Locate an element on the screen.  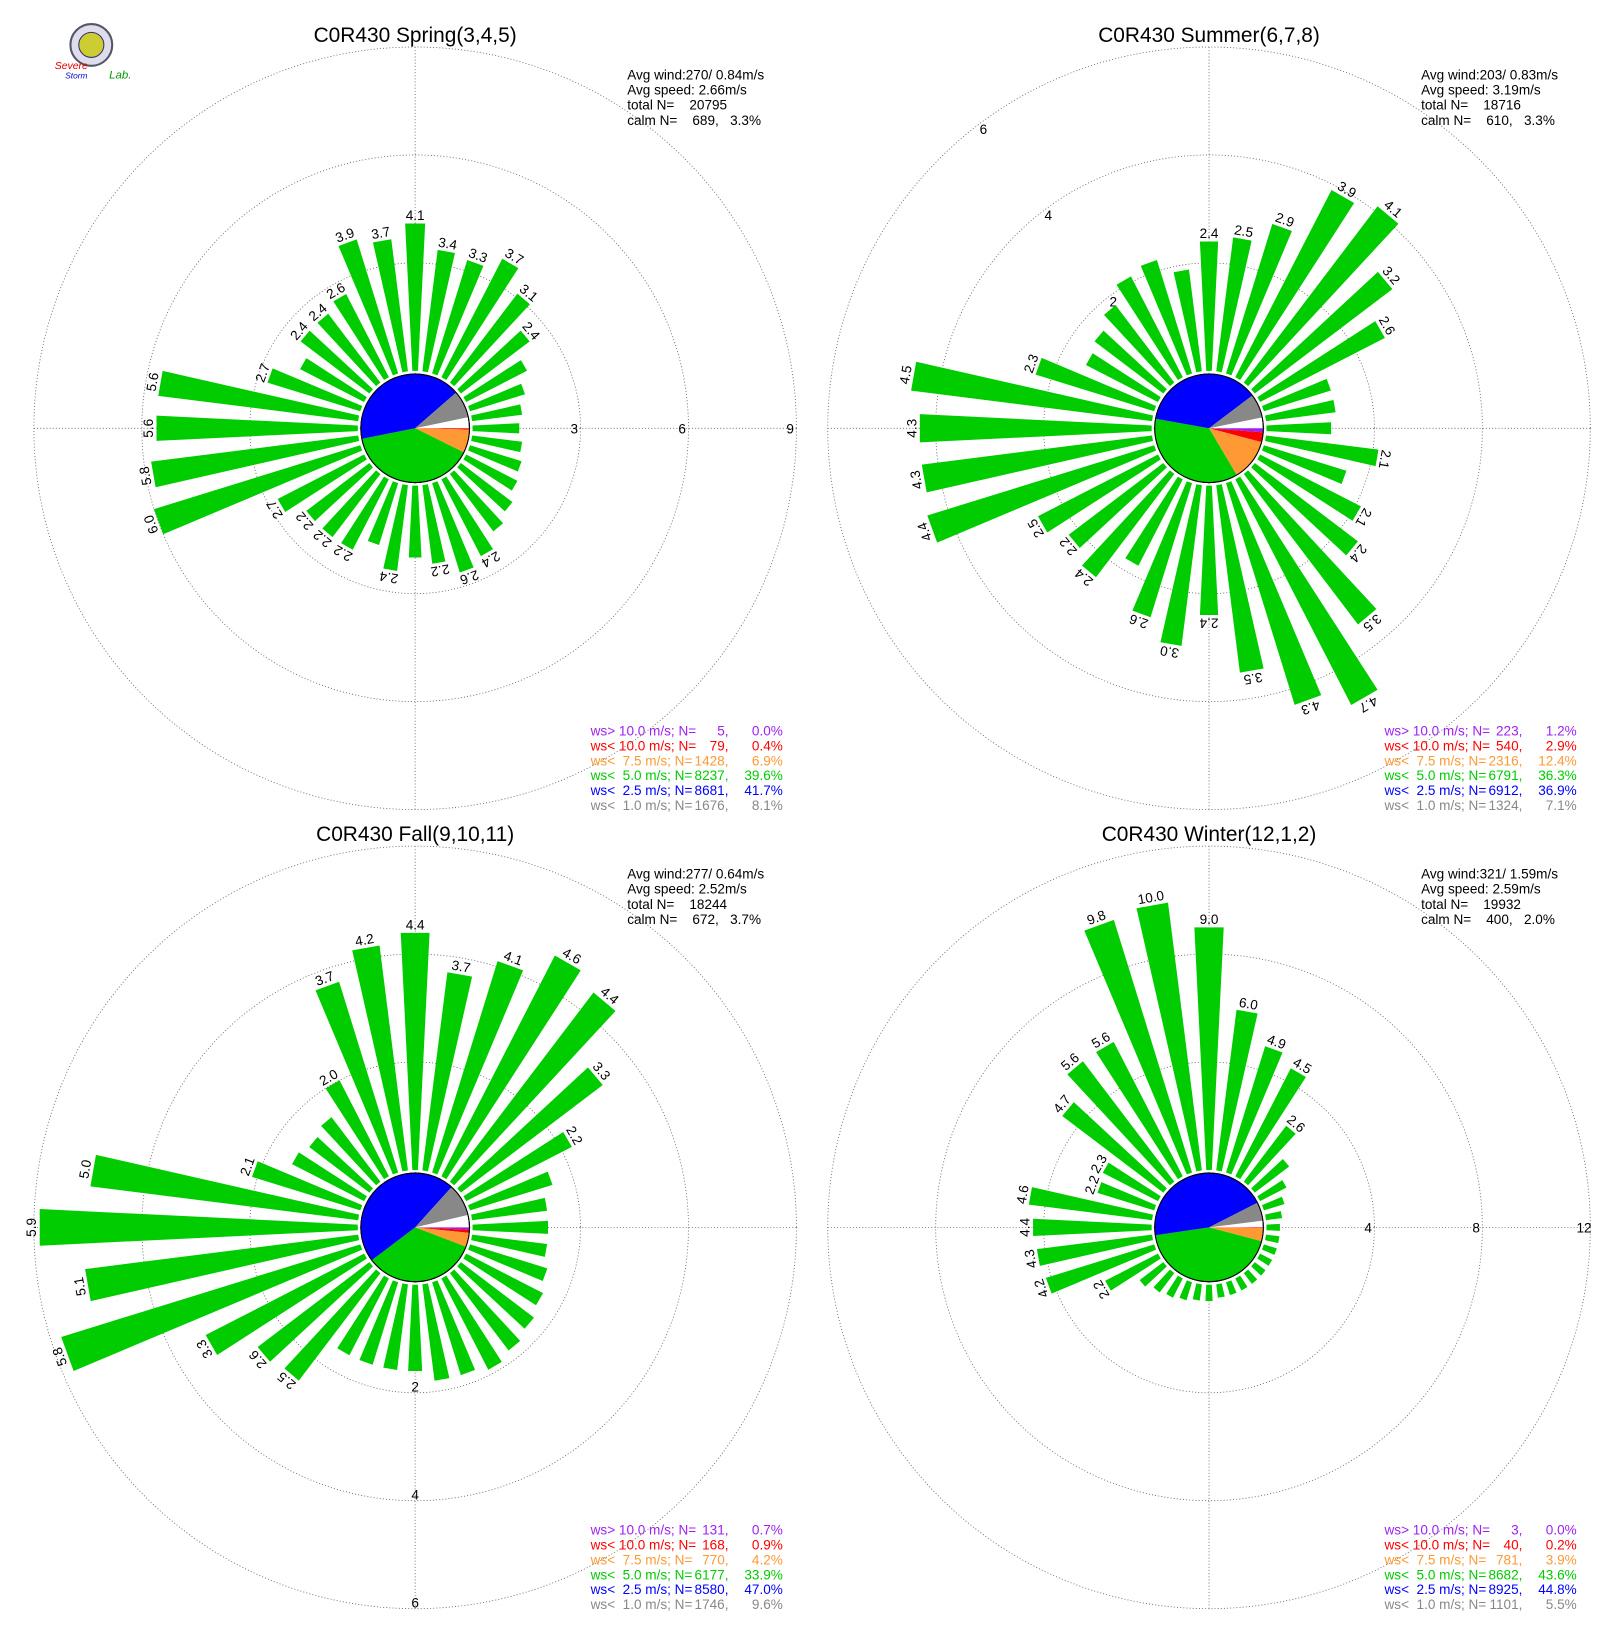
legend-count: 6912, is located at coordinates (1505, 790).